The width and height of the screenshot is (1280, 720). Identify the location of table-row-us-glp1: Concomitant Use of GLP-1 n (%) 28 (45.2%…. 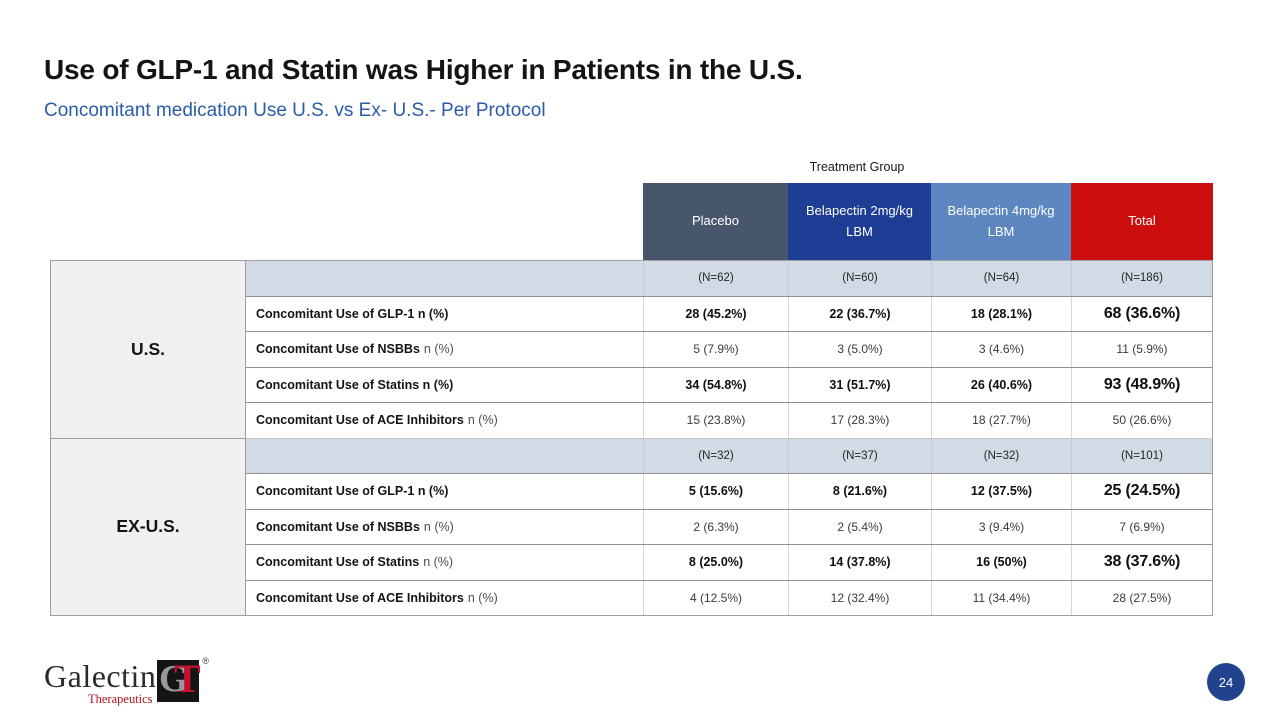
(729, 314).